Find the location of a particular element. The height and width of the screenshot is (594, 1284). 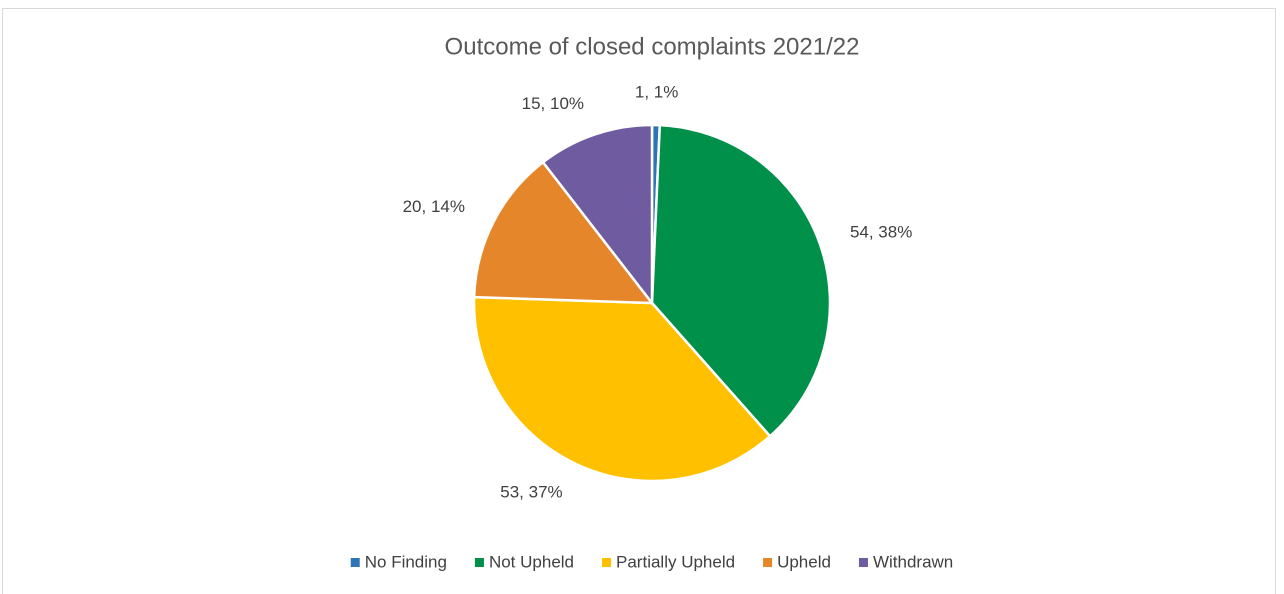

chart-title: Outcome of closed complaints 2021/22 is located at coordinates (652, 46).